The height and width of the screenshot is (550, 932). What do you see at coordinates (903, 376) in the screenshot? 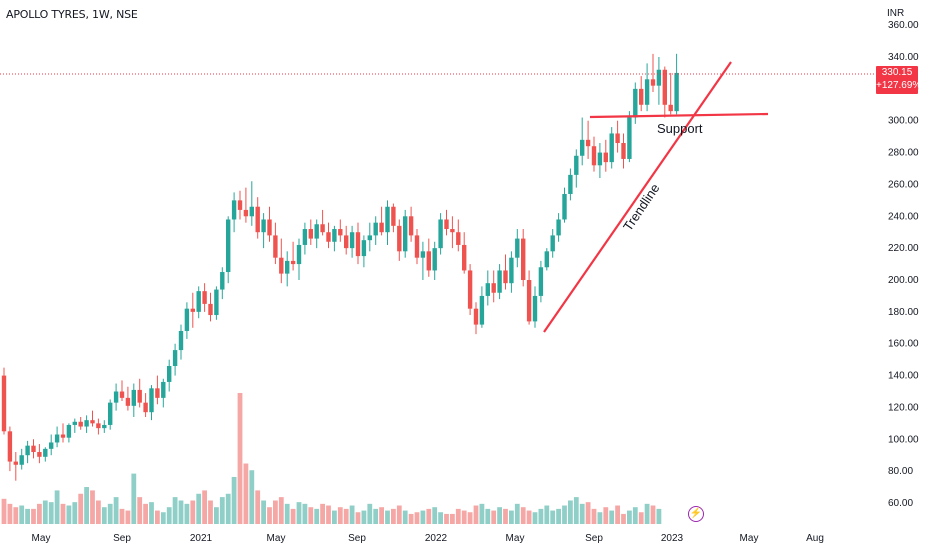
I see `y-tick-label: 140.00` at bounding box center [903, 376].